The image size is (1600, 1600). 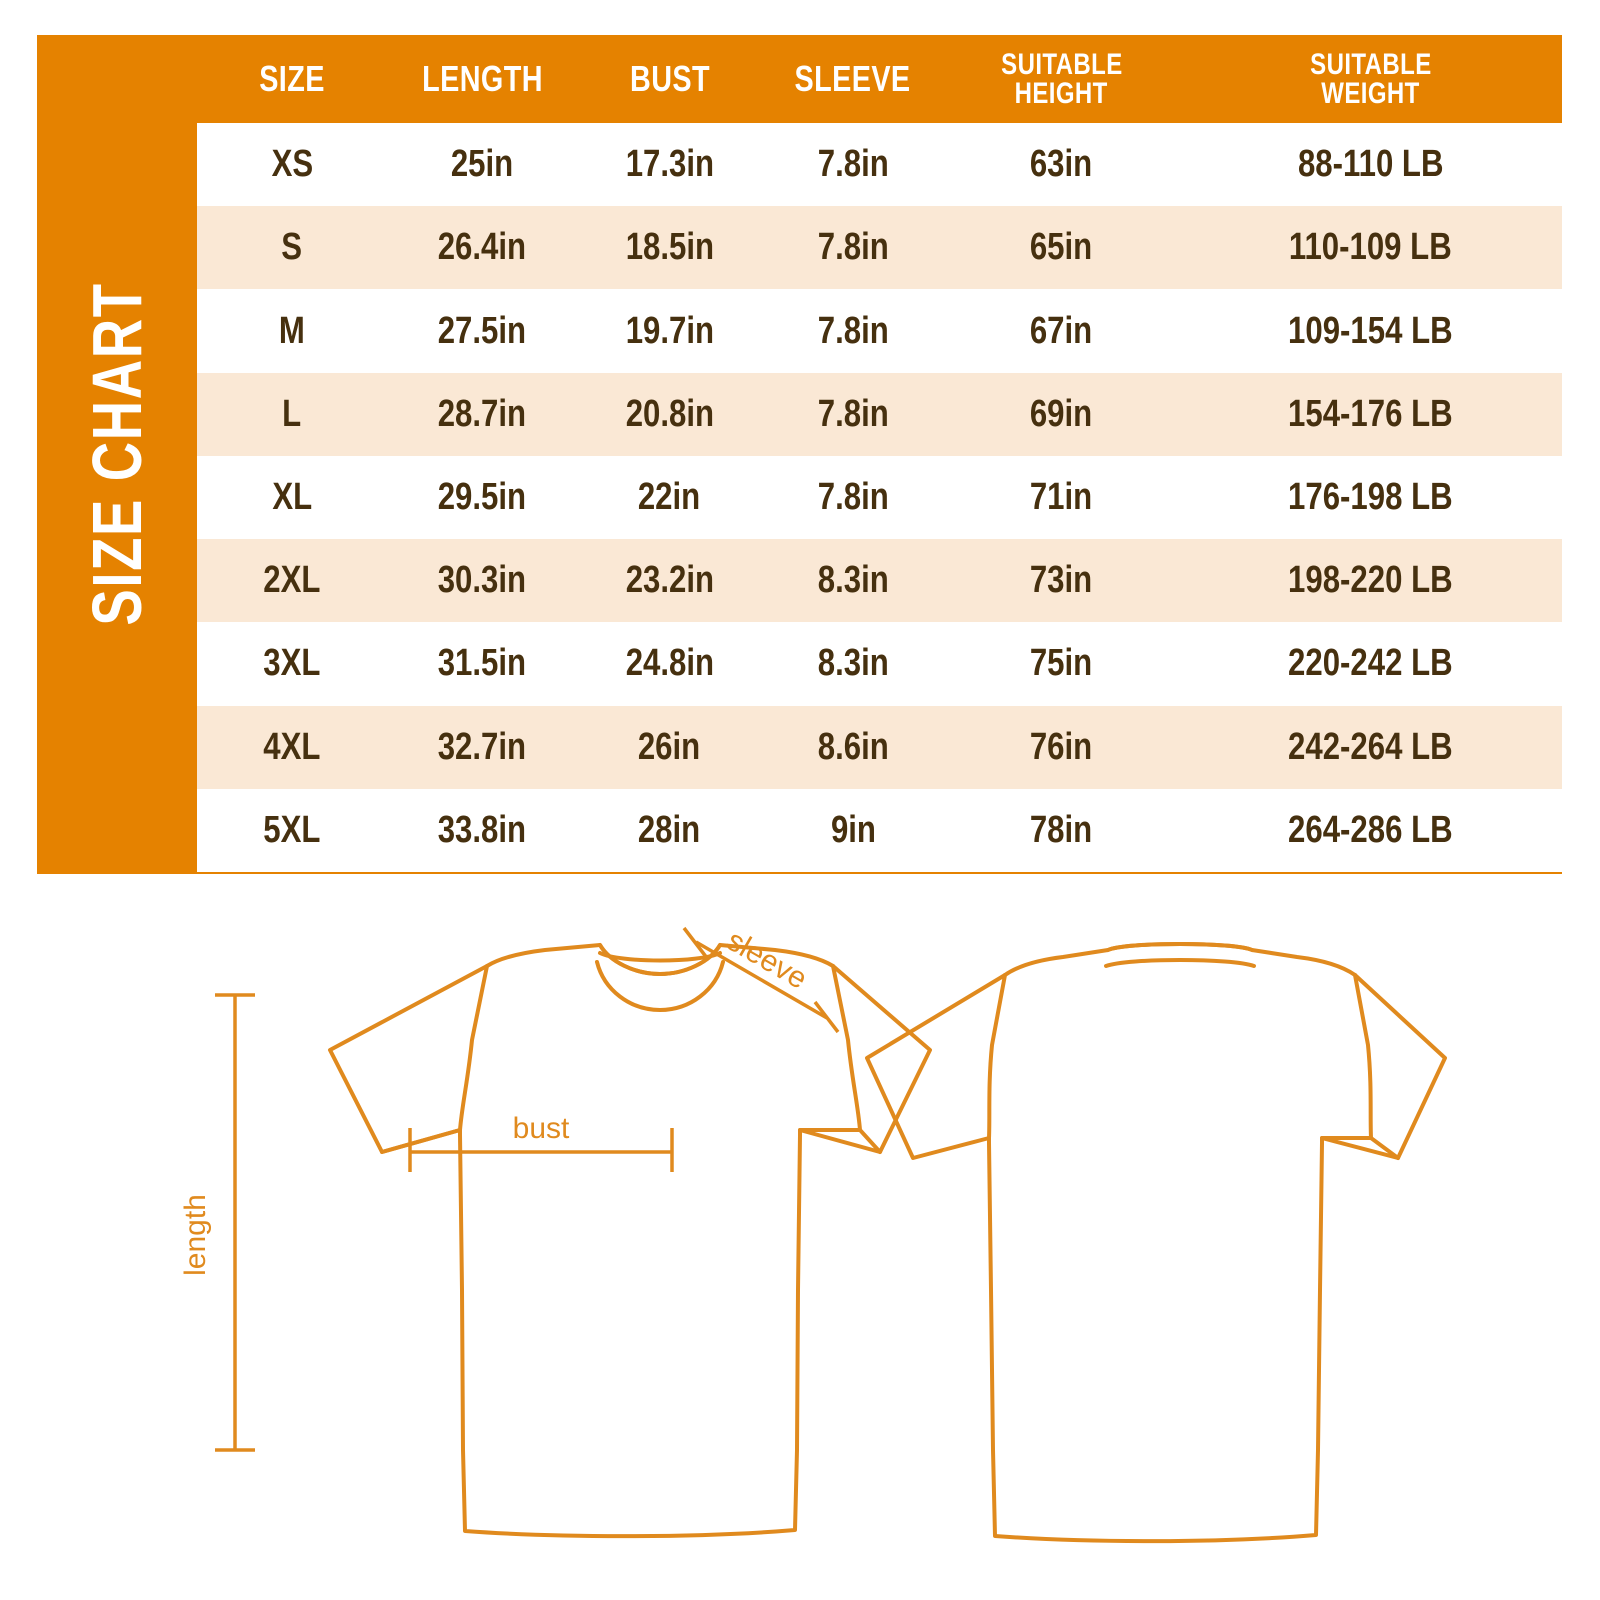 I want to click on cell-sleeve-value: 9in, so click(x=853, y=829).